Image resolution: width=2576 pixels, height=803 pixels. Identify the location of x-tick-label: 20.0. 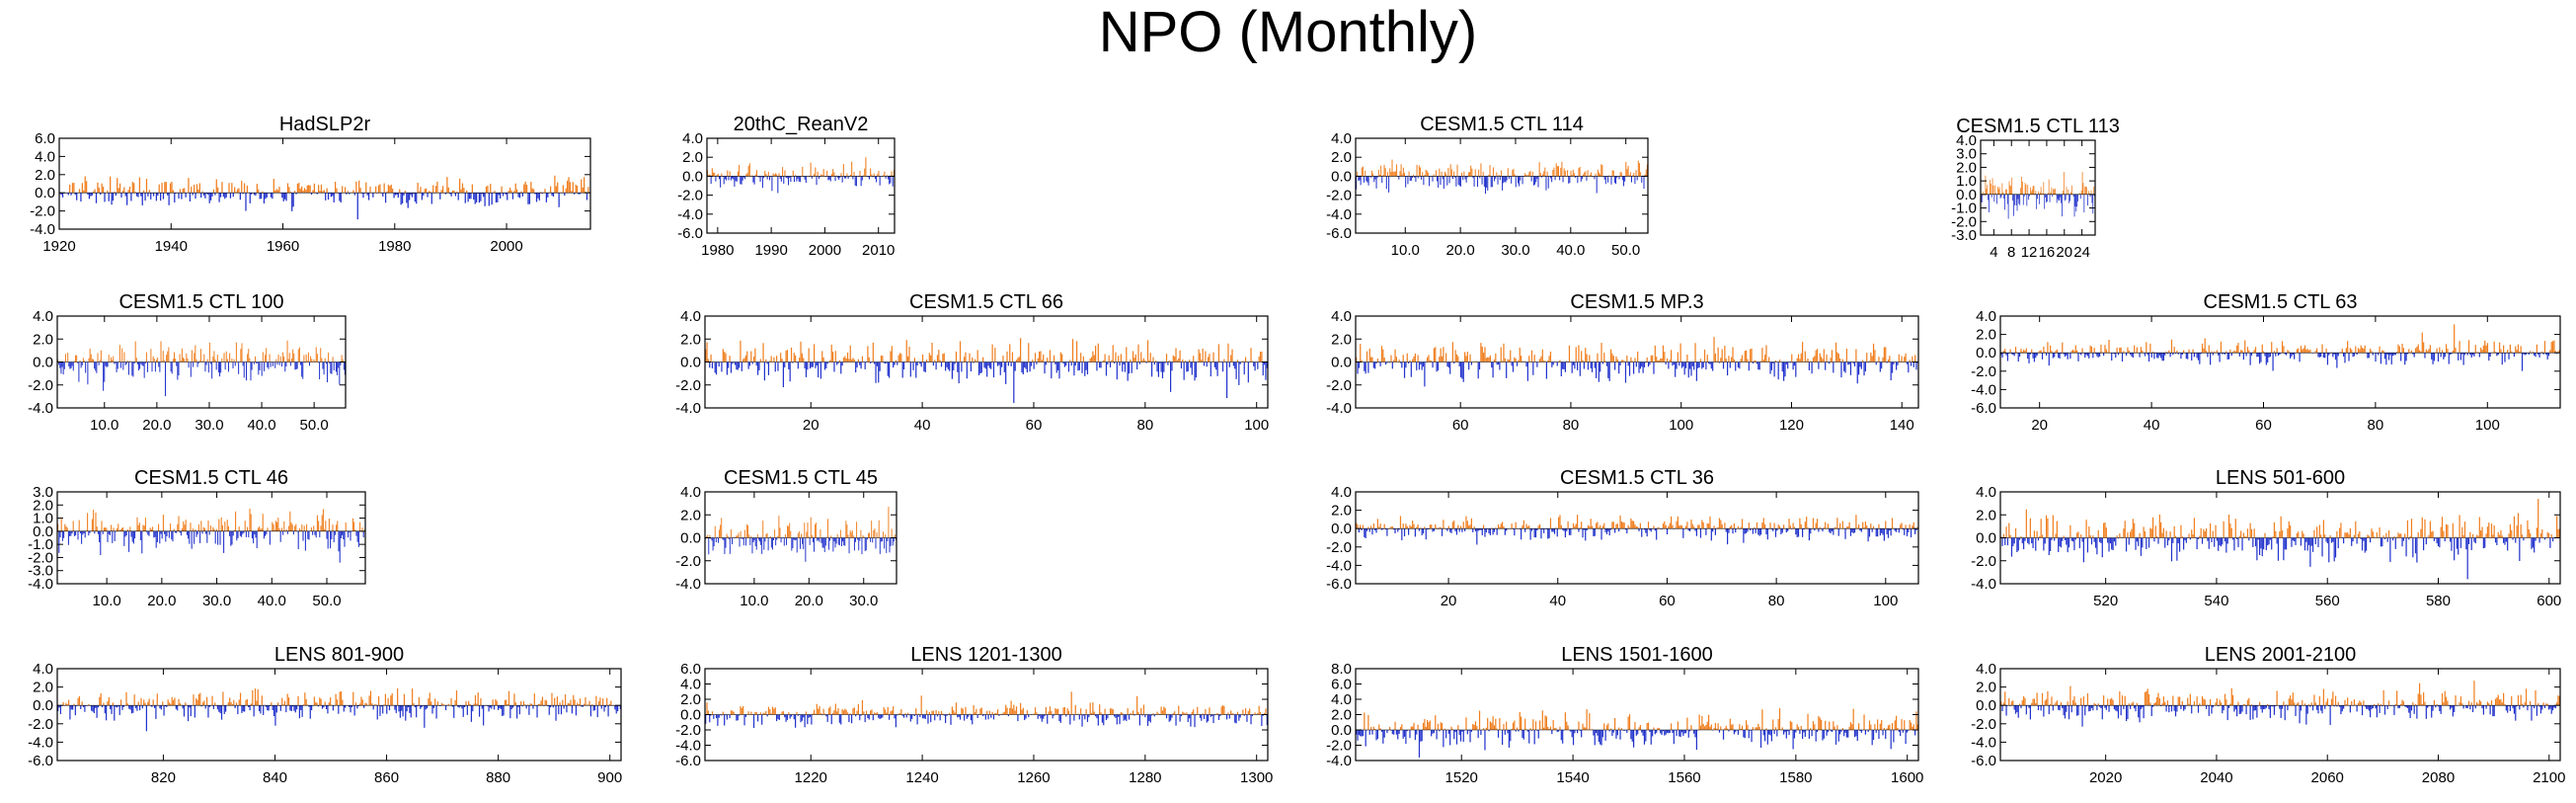
(809, 601).